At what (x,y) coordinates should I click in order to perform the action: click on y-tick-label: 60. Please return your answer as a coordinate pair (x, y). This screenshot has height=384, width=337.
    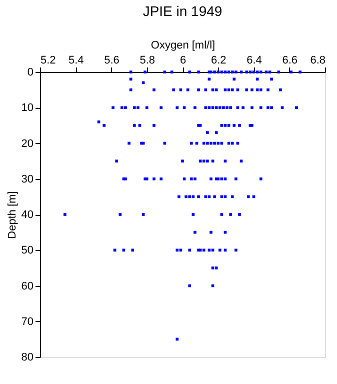
    Looking at the image, I should click on (27, 286).